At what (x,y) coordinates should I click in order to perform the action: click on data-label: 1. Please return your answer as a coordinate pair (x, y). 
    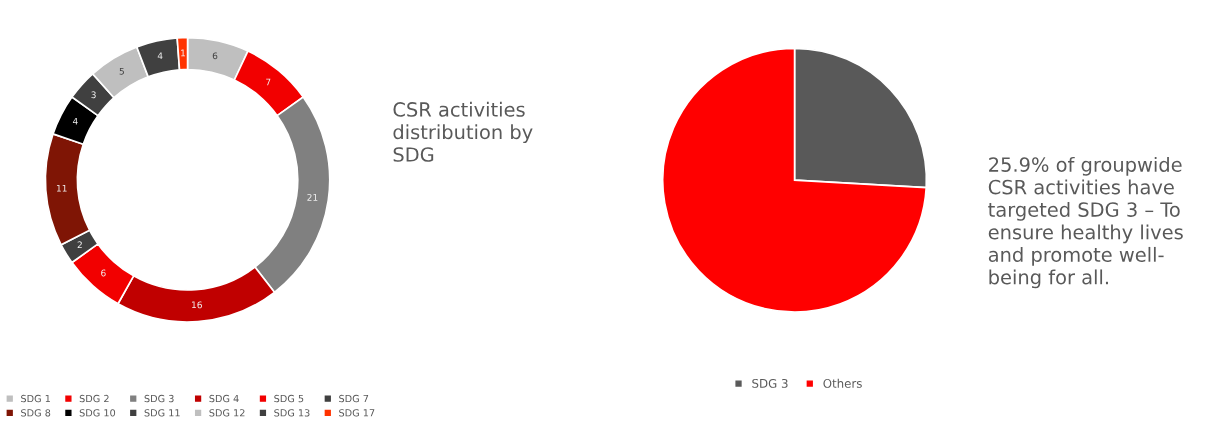
    Looking at the image, I should click on (183, 53).